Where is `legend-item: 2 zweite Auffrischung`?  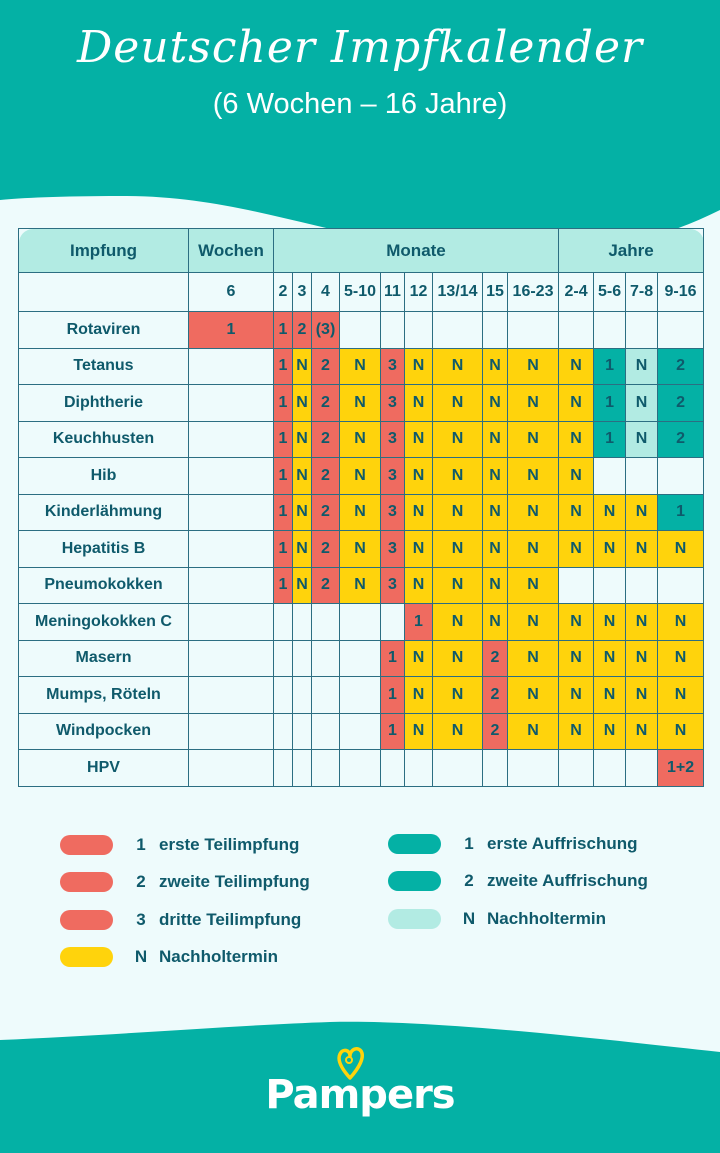 legend-item: 2 zweite Auffrischung is located at coordinates (518, 882).